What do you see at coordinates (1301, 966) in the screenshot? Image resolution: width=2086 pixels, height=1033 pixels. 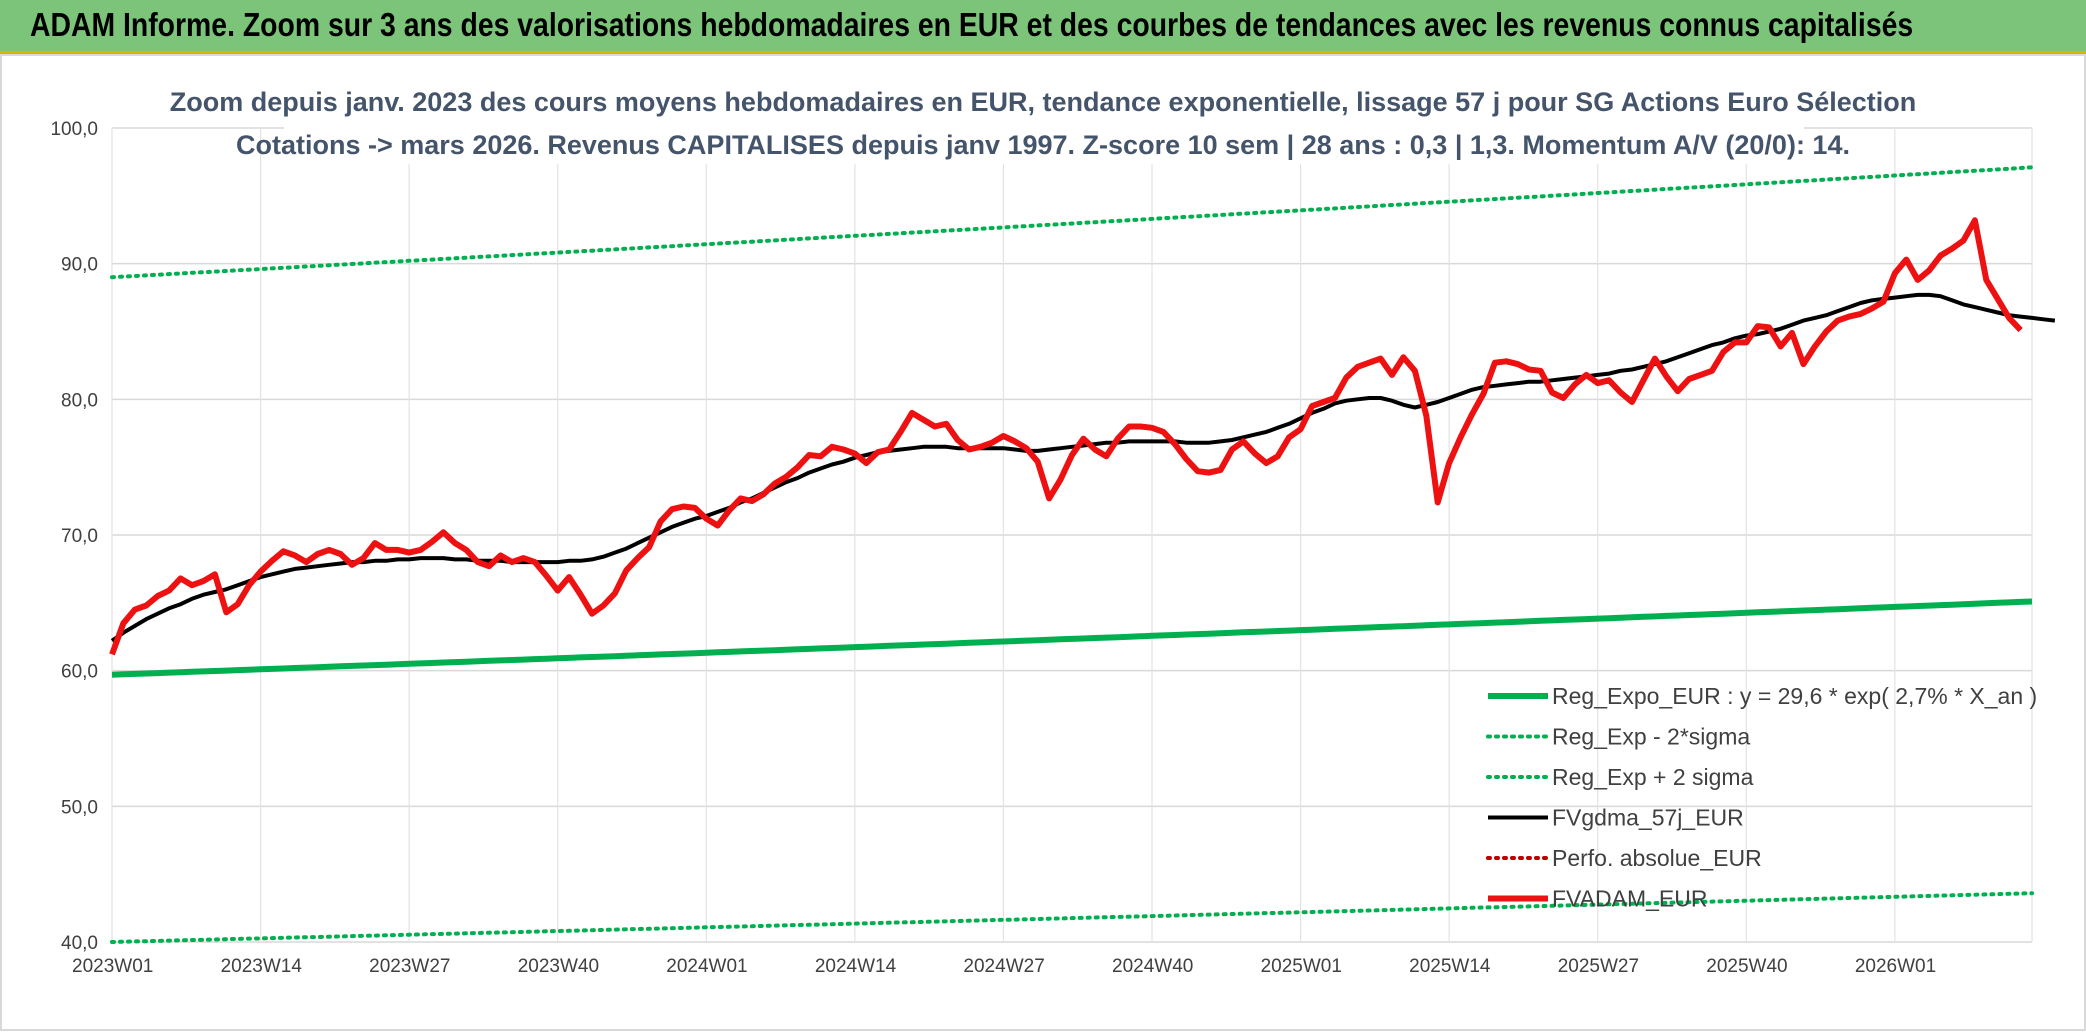 I see `x-tick-label: 2025W01` at bounding box center [1301, 966].